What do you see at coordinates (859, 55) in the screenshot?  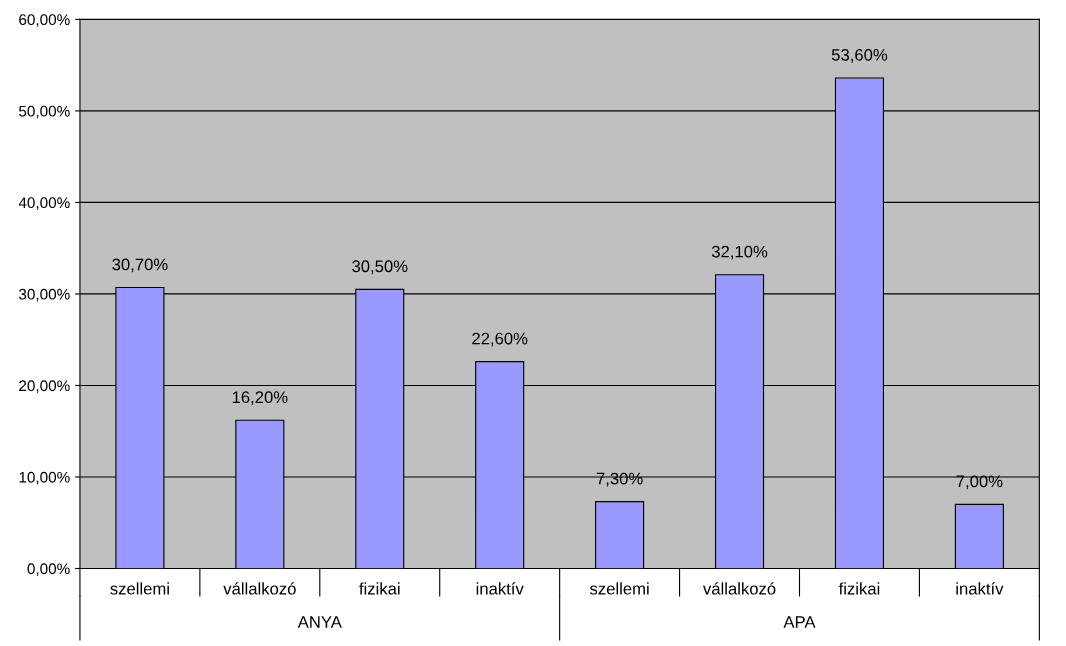 I see `data-label: 53,60%` at bounding box center [859, 55].